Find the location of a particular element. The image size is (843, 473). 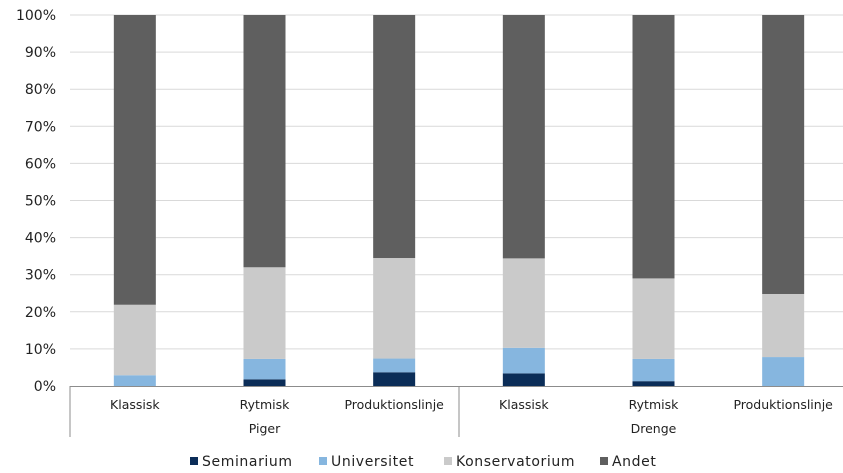

legend-item: Konservatorium is located at coordinates (509, 462).